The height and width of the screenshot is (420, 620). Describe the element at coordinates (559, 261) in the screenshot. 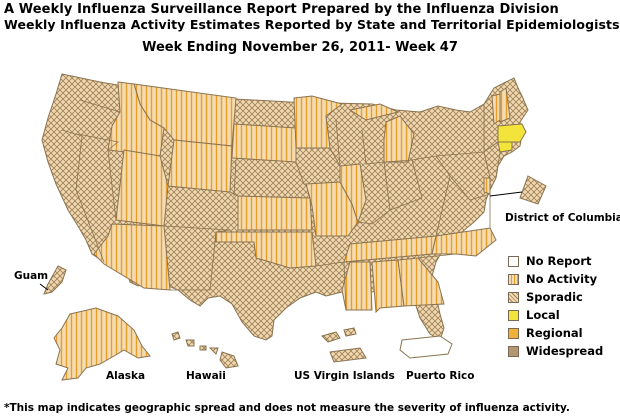

I see `legend-label: No Report` at that location.